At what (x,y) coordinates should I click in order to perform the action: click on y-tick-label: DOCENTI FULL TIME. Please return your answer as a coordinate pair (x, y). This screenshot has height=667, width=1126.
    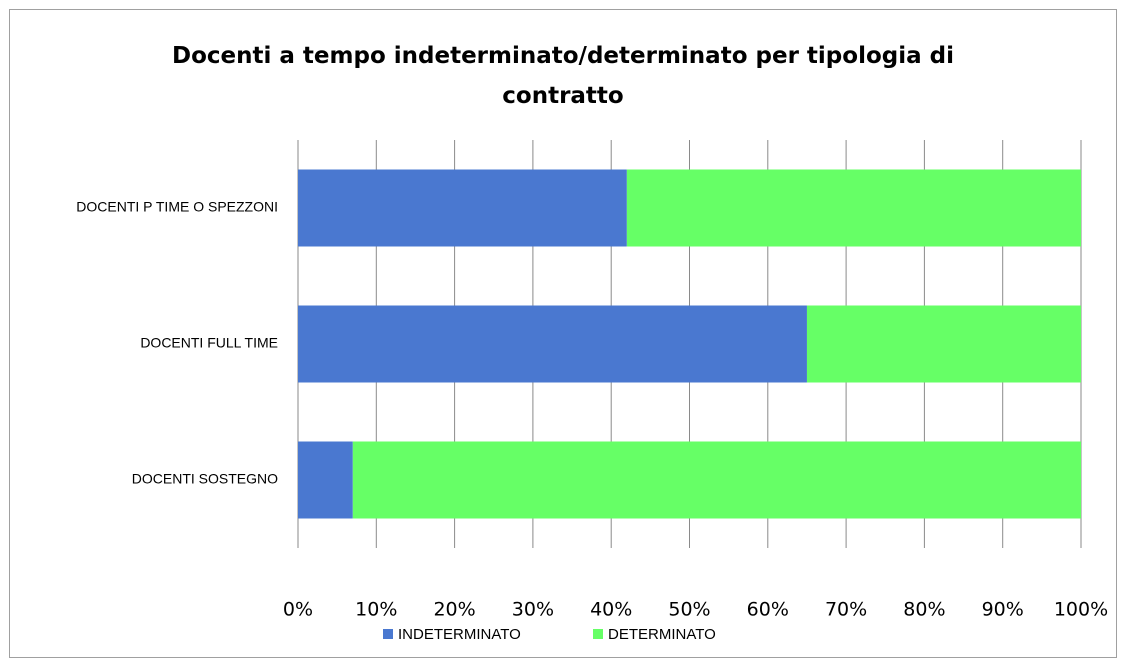
    Looking at the image, I should click on (209, 343).